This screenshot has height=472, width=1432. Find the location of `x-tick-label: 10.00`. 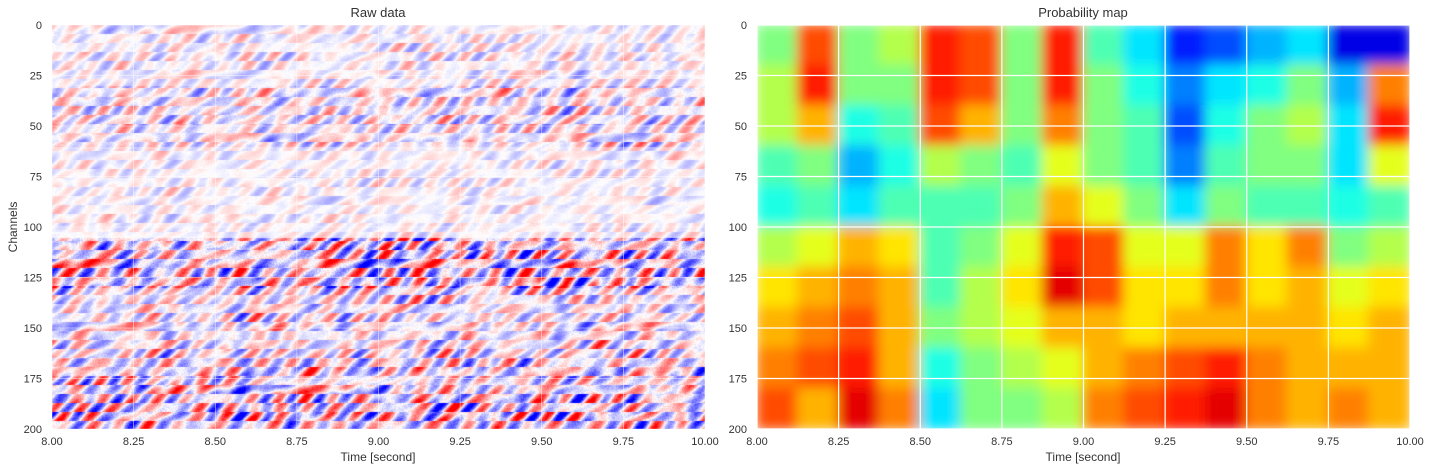

x-tick-label: 10.00 is located at coordinates (1410, 442).